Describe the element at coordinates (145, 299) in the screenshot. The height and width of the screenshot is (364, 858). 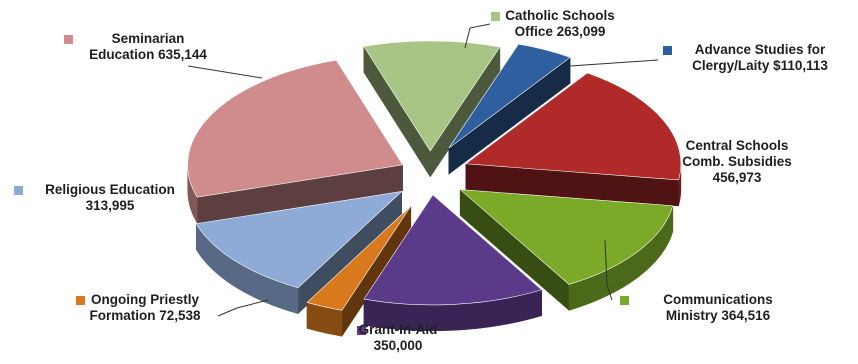
I see `slice-label-line: Ongoing Priestly` at that location.